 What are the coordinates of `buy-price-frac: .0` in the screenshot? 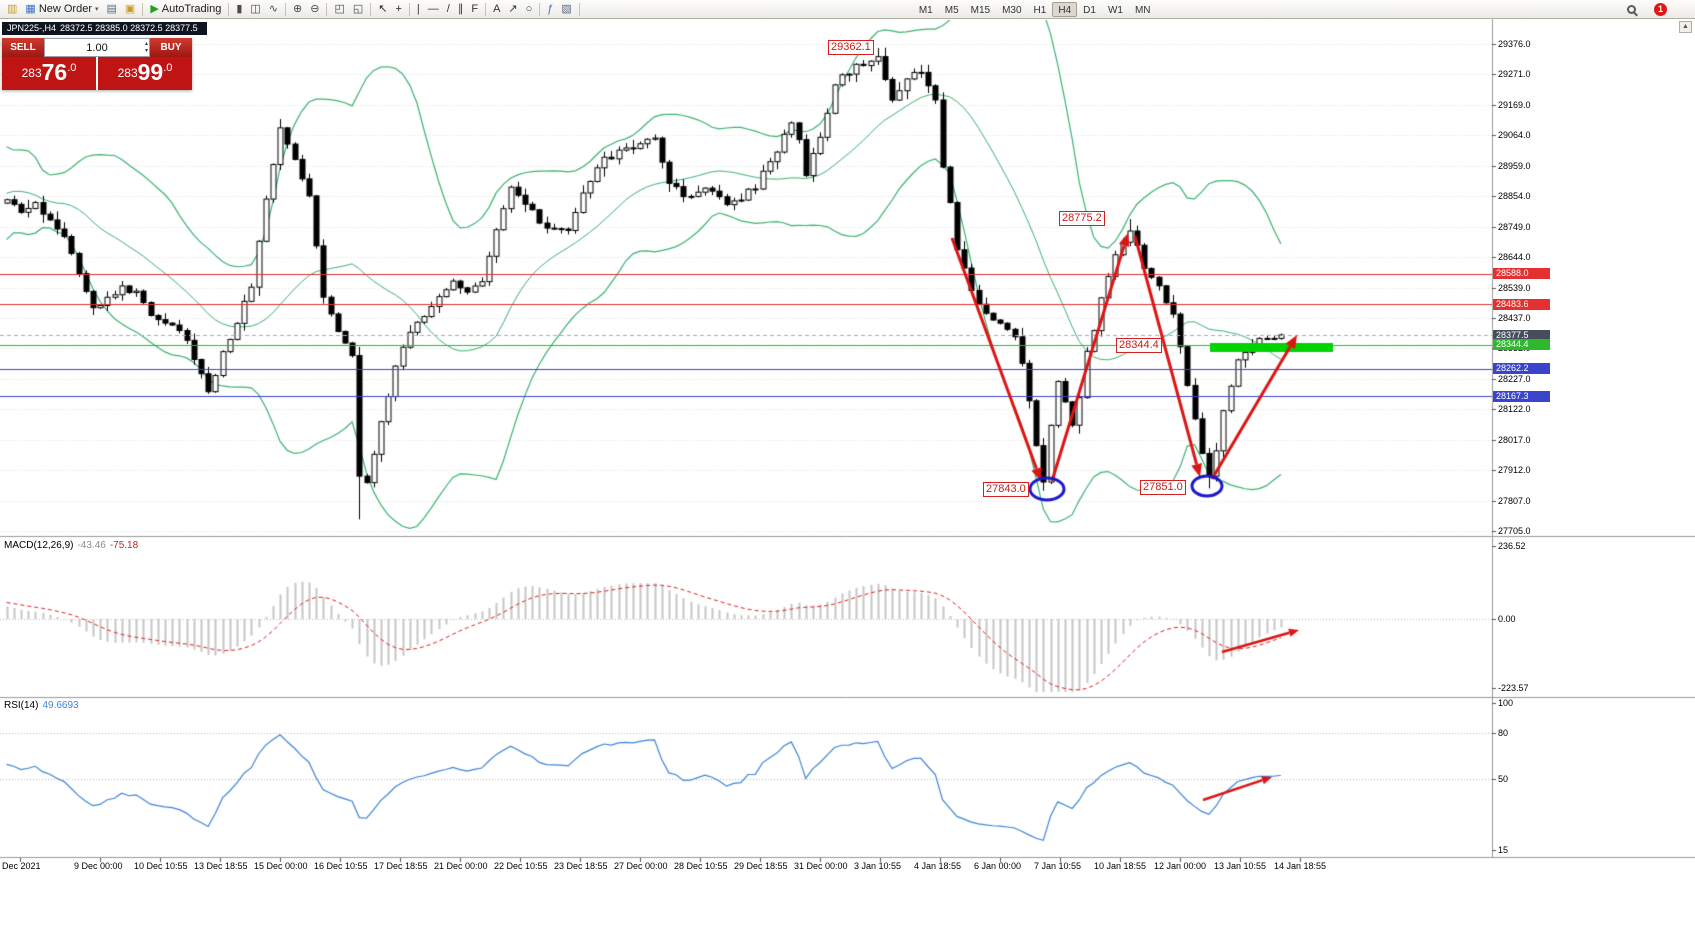 It's located at (168, 68).